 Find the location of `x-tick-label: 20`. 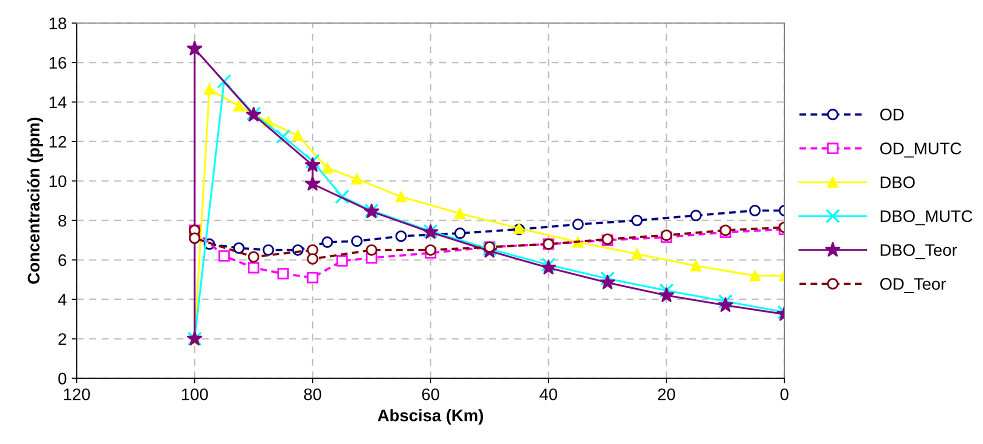

x-tick-label: 20 is located at coordinates (667, 394).